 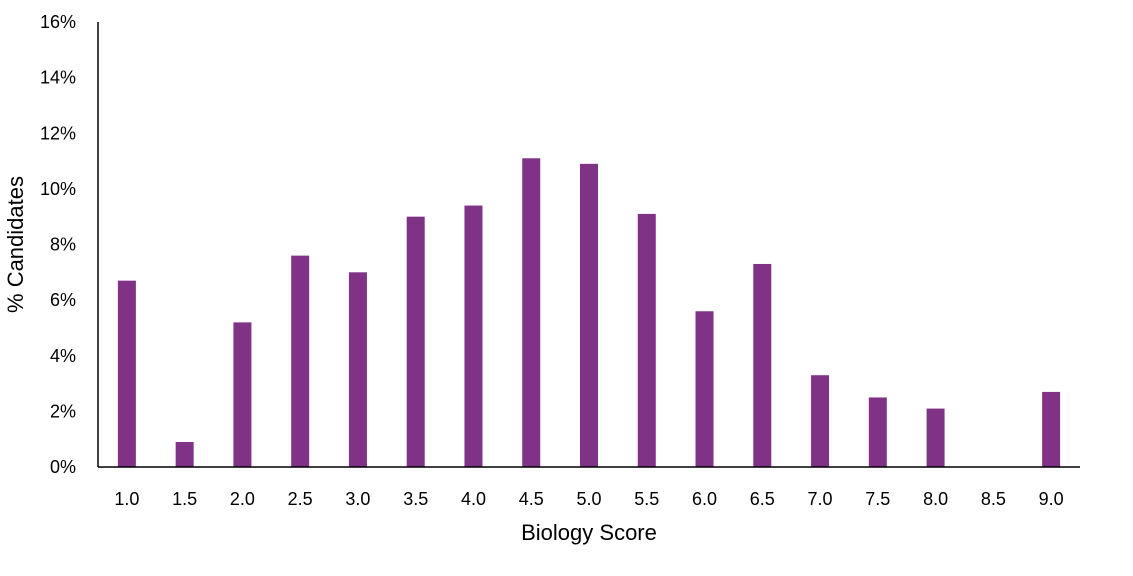 What do you see at coordinates (531, 312) in the screenshot?
I see `bar-4.5` at bounding box center [531, 312].